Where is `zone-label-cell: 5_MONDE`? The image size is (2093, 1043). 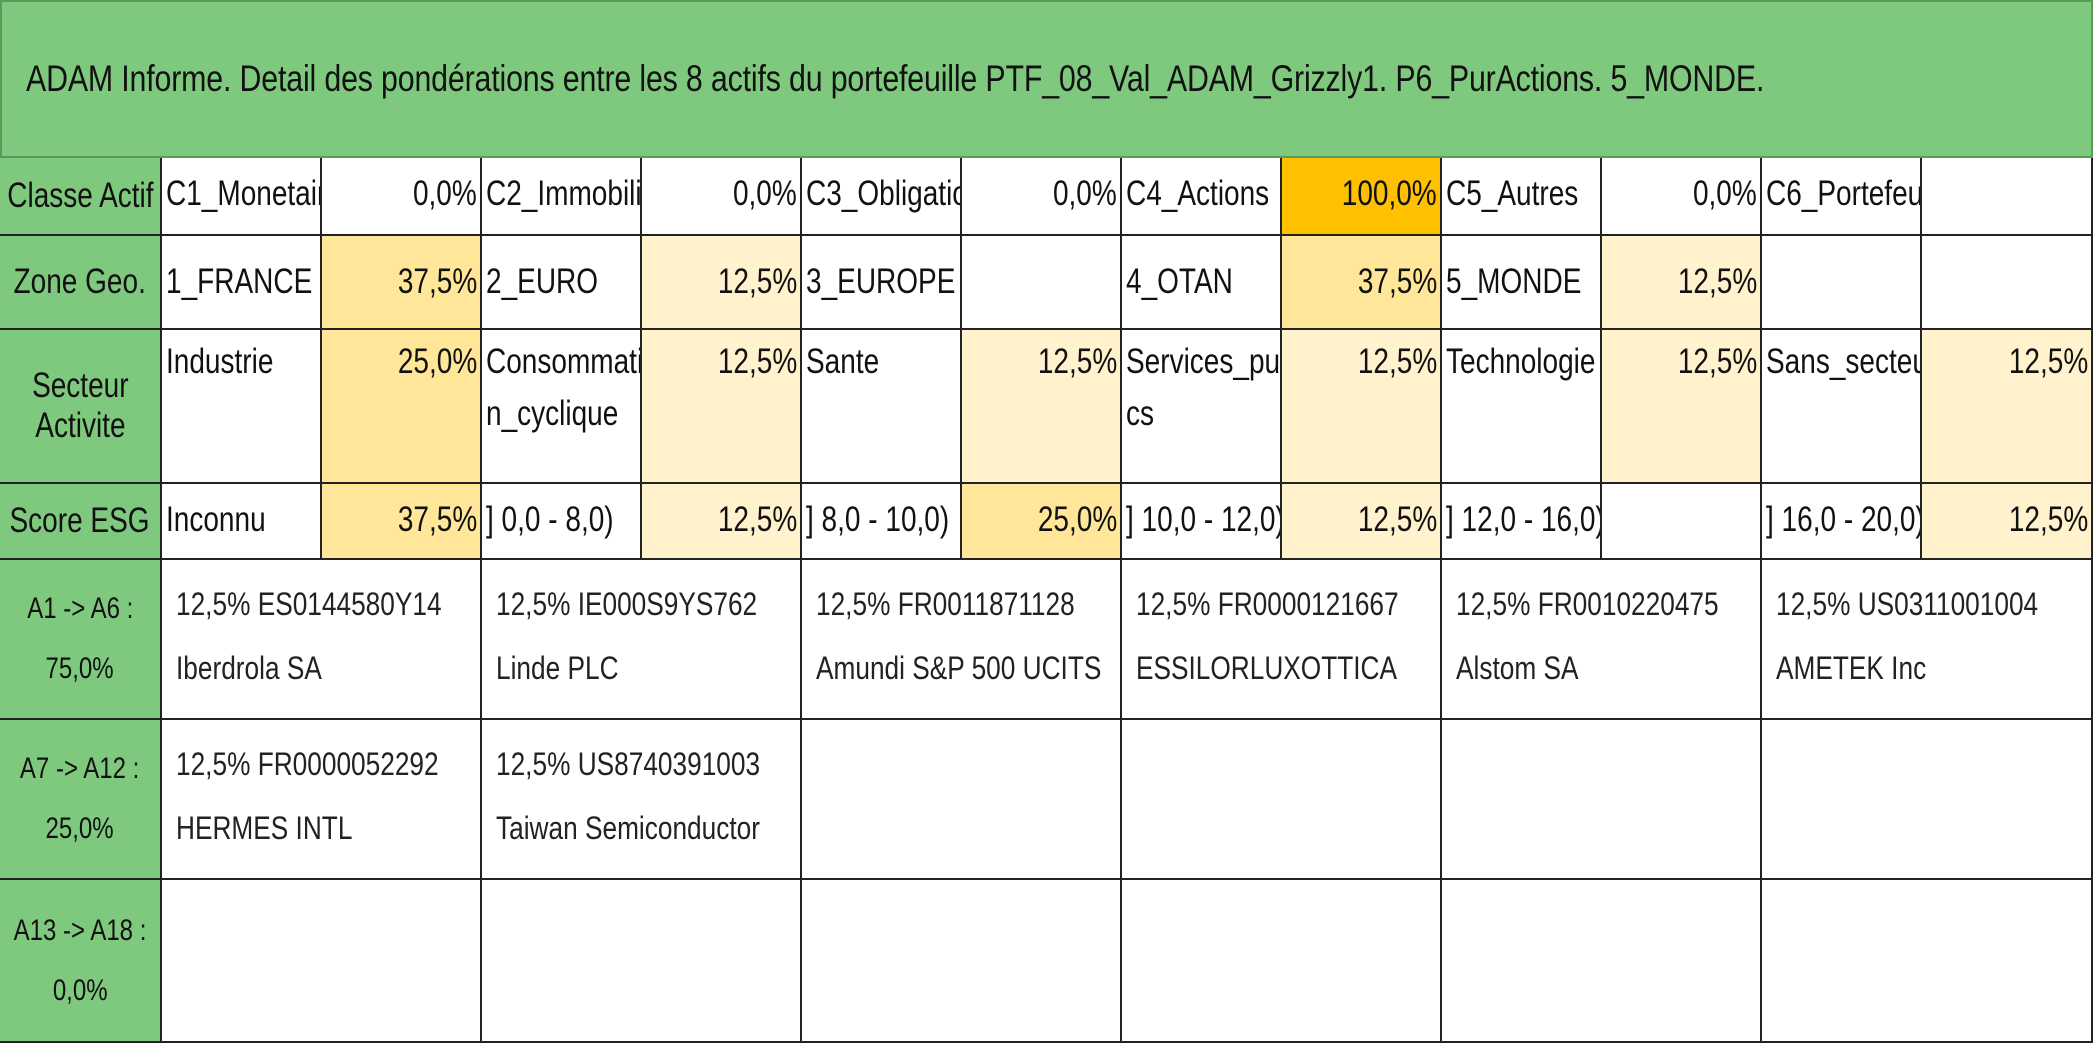 zone-label-cell: 5_MONDE is located at coordinates (1522, 283).